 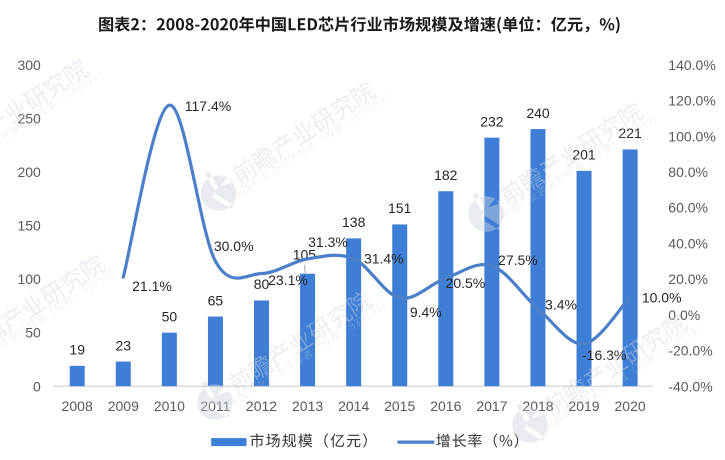 I want to click on svg-text: -40.0%, so click(x=690, y=386).